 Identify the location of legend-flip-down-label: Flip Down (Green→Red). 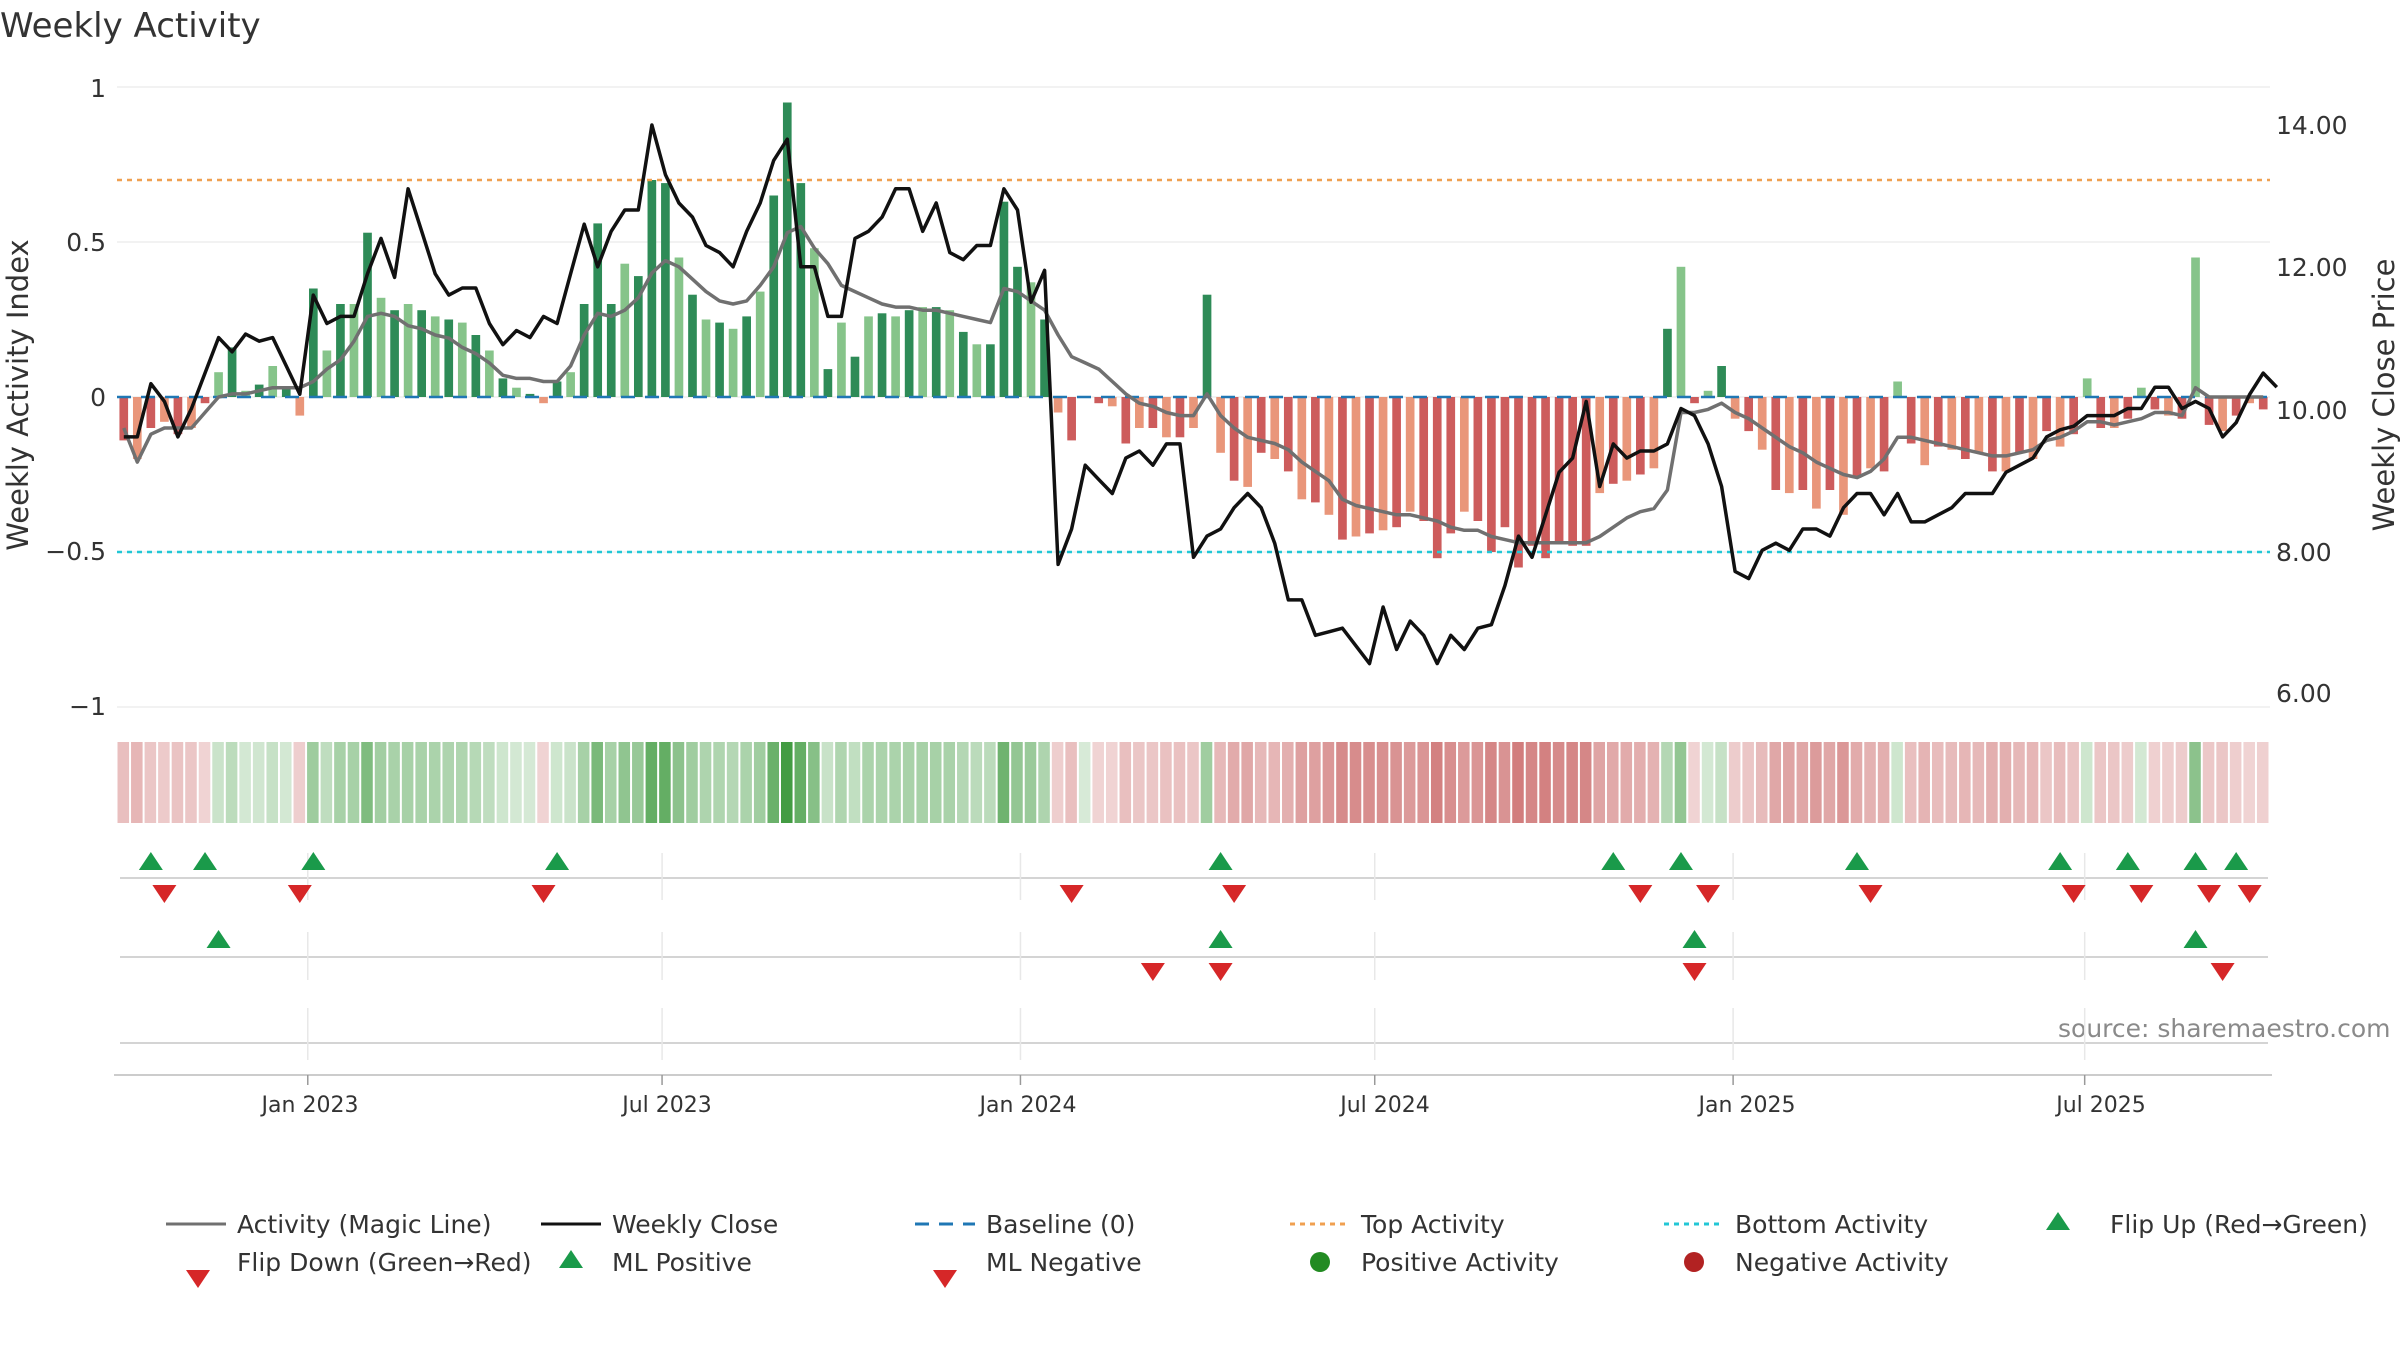
(384, 1262).